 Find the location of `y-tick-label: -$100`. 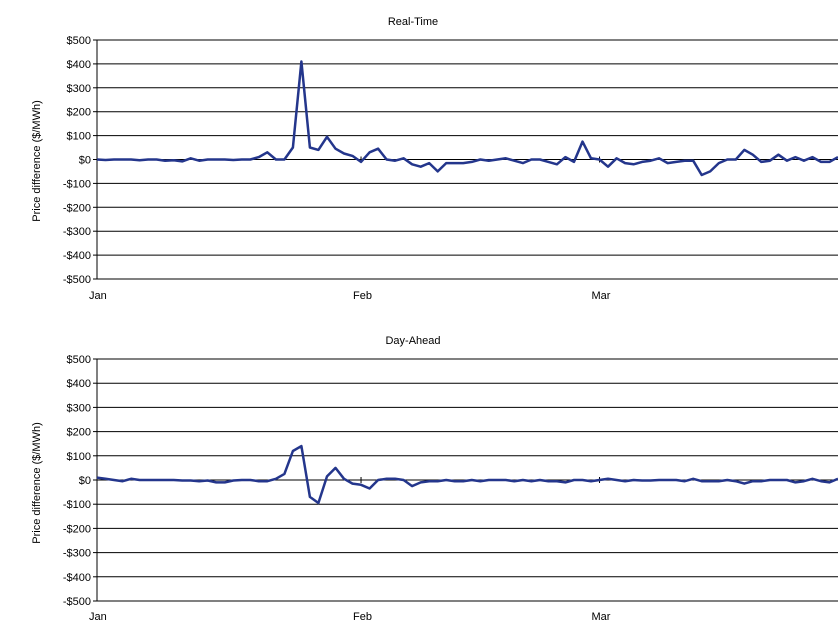

y-tick-label: -$100 is located at coordinates (77, 184).